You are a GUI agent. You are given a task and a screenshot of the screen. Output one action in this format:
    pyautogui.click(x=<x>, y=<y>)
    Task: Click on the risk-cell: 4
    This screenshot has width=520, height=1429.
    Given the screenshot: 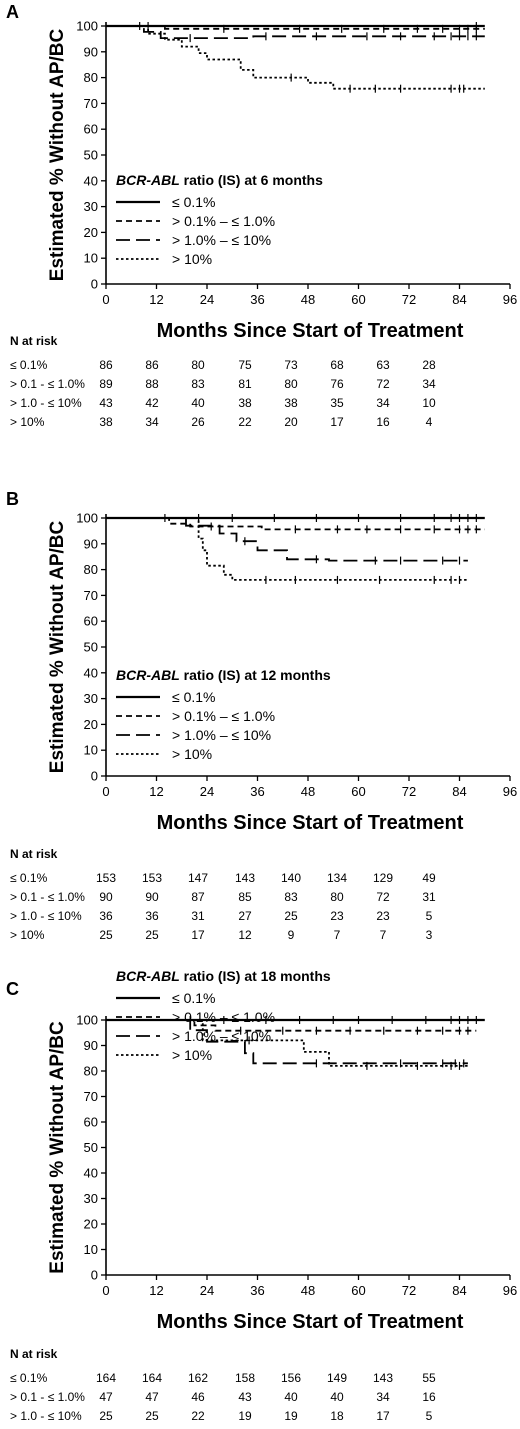 What is the action you would take?
    pyautogui.click(x=429, y=422)
    